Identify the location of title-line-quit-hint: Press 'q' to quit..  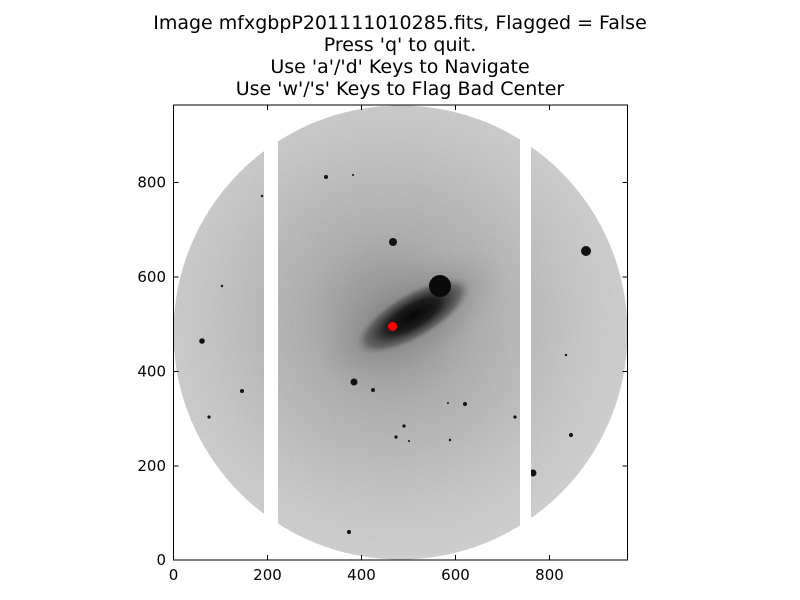
(400, 45).